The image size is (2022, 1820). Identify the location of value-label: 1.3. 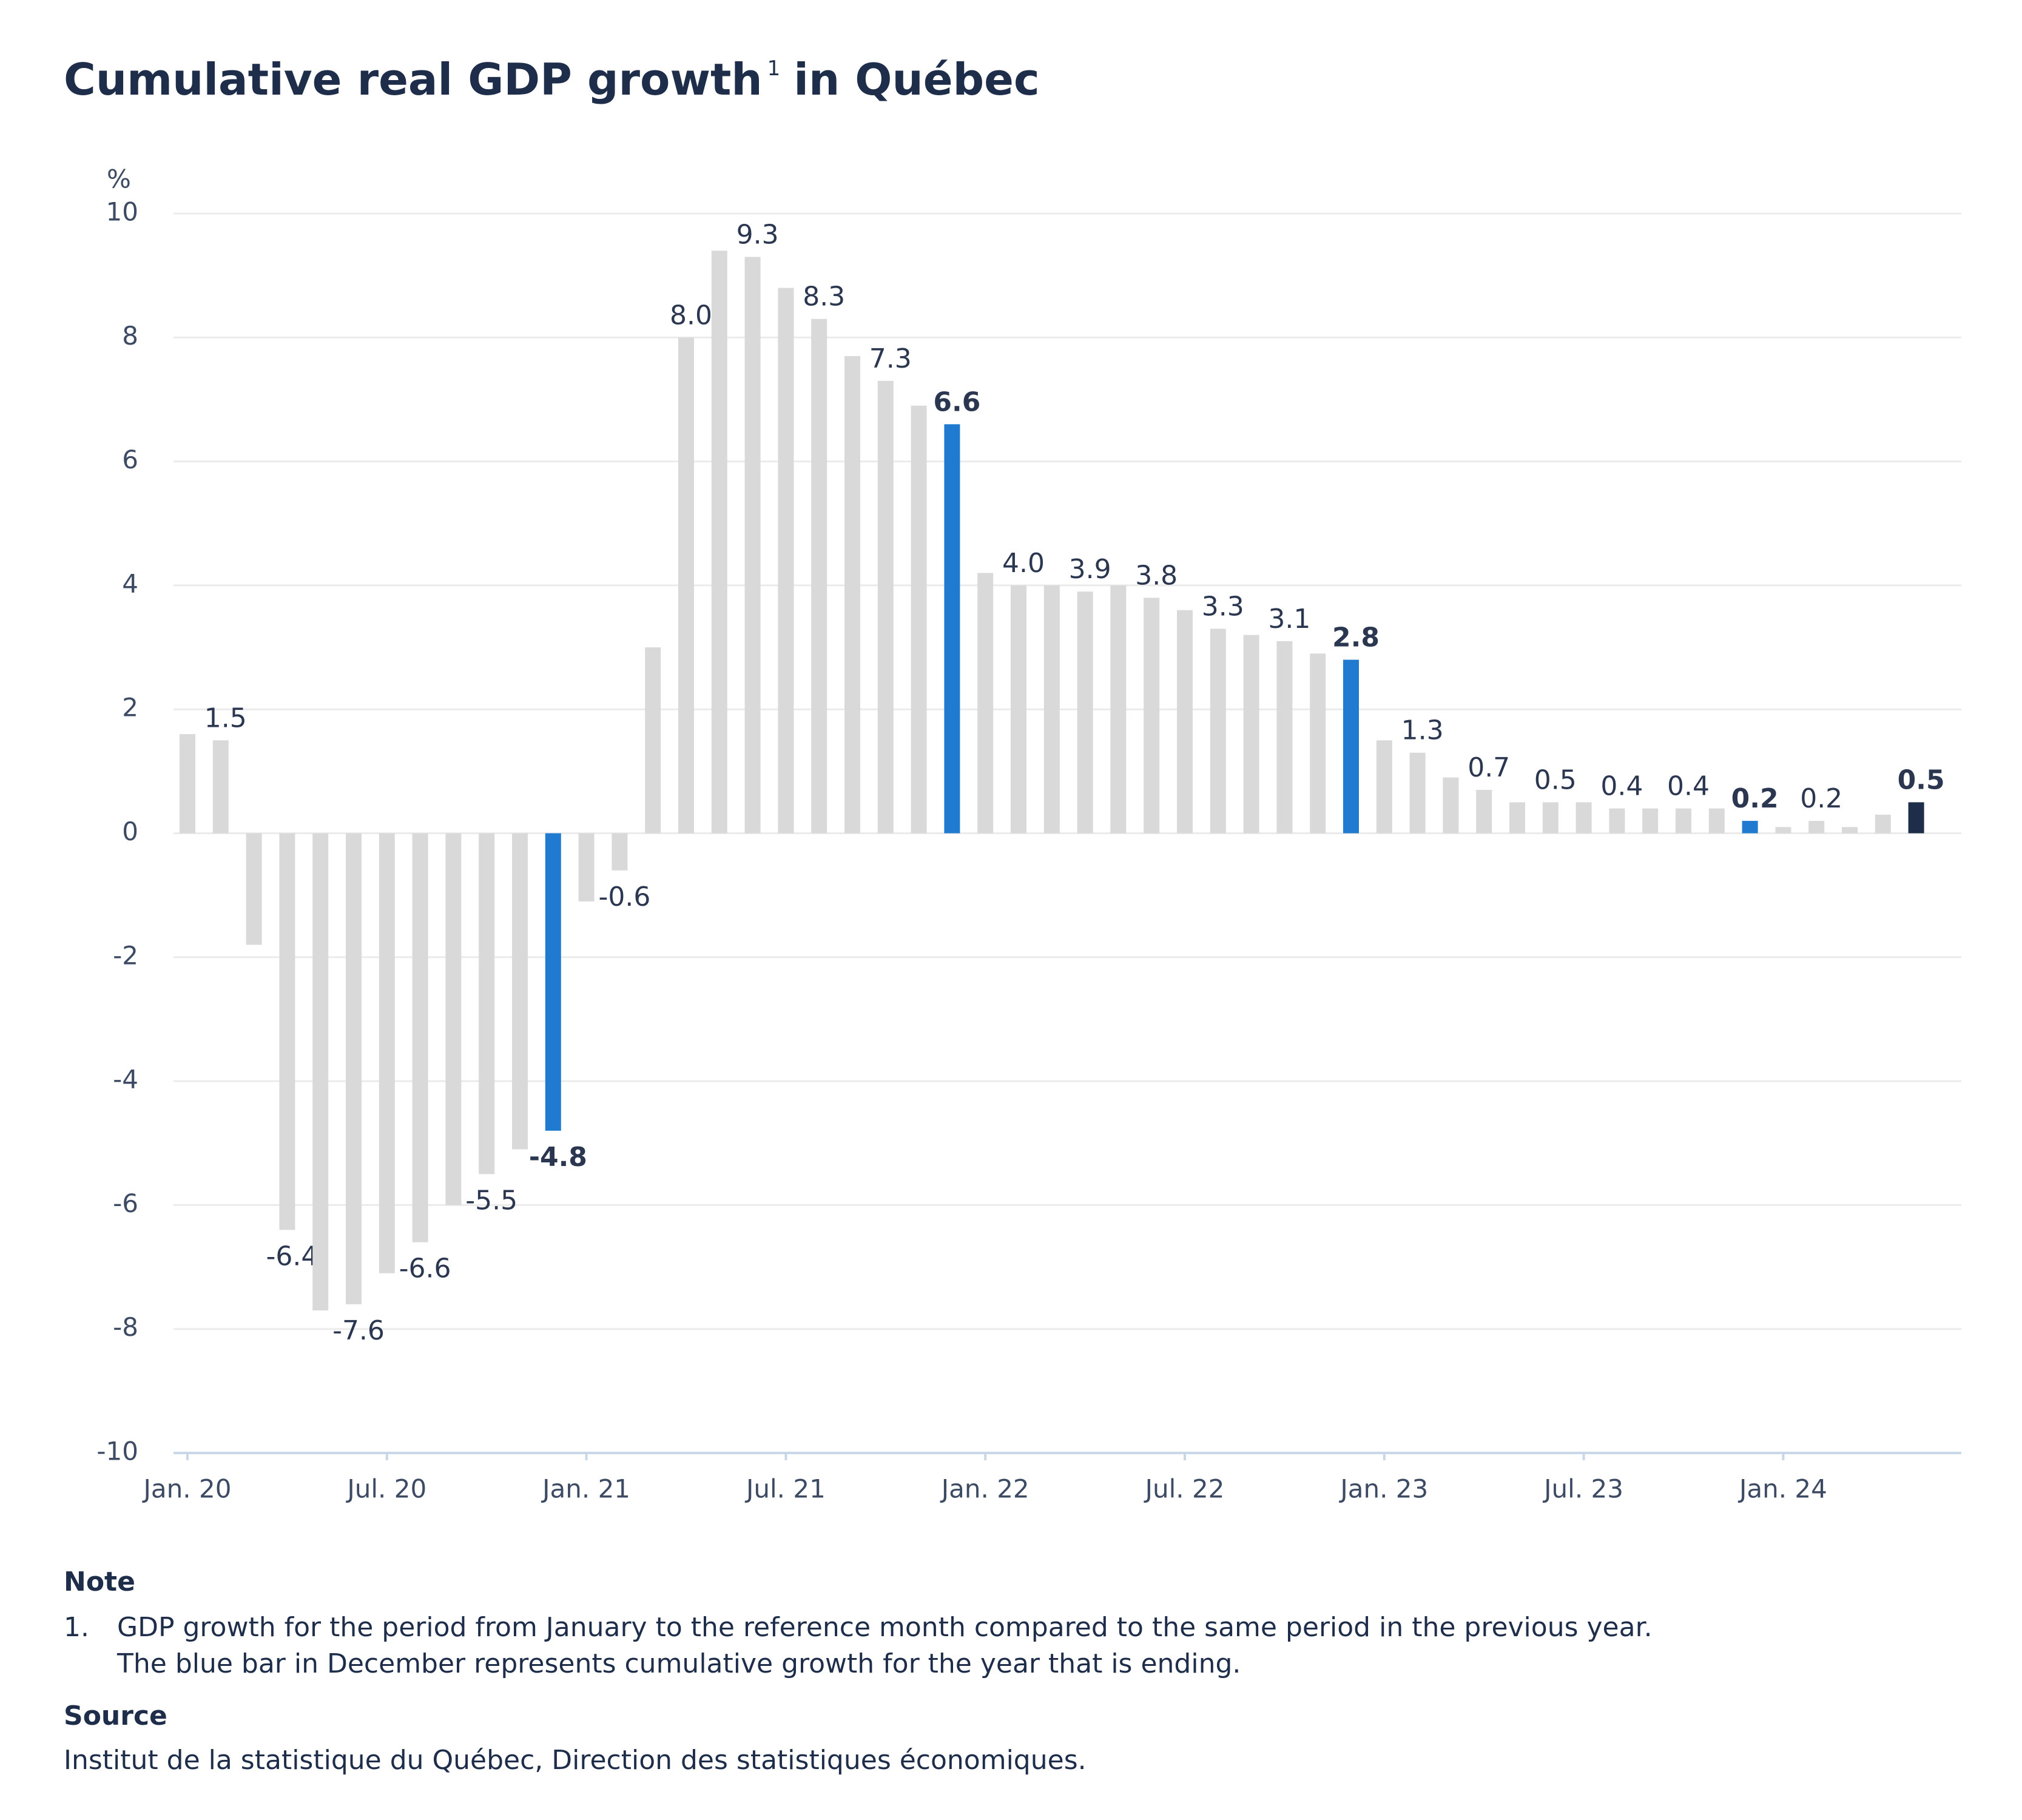
(1422, 730).